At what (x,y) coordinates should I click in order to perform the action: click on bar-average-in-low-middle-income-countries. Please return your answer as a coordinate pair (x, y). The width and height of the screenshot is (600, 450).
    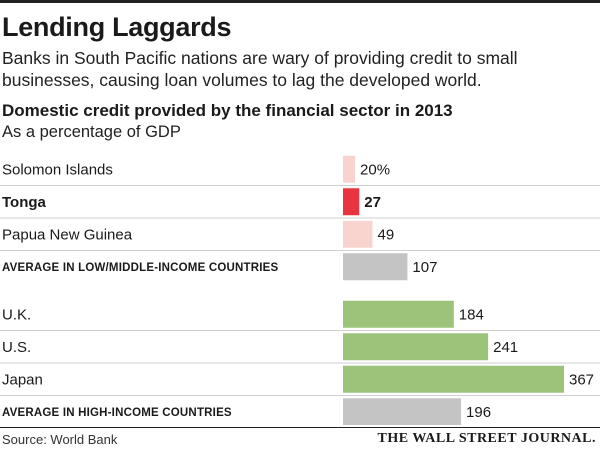
    Looking at the image, I should click on (375, 267).